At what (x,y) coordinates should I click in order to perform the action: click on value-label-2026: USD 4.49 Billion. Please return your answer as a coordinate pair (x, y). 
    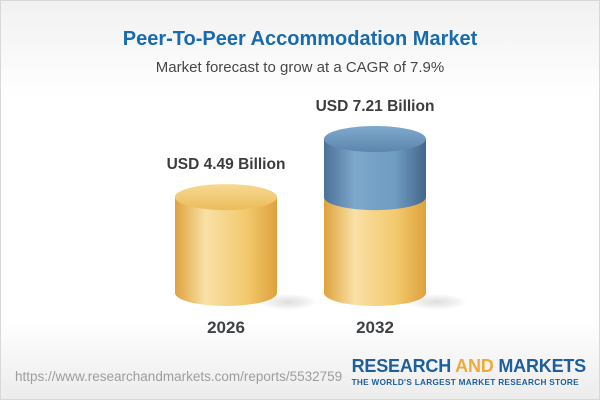
    Looking at the image, I should click on (226, 165).